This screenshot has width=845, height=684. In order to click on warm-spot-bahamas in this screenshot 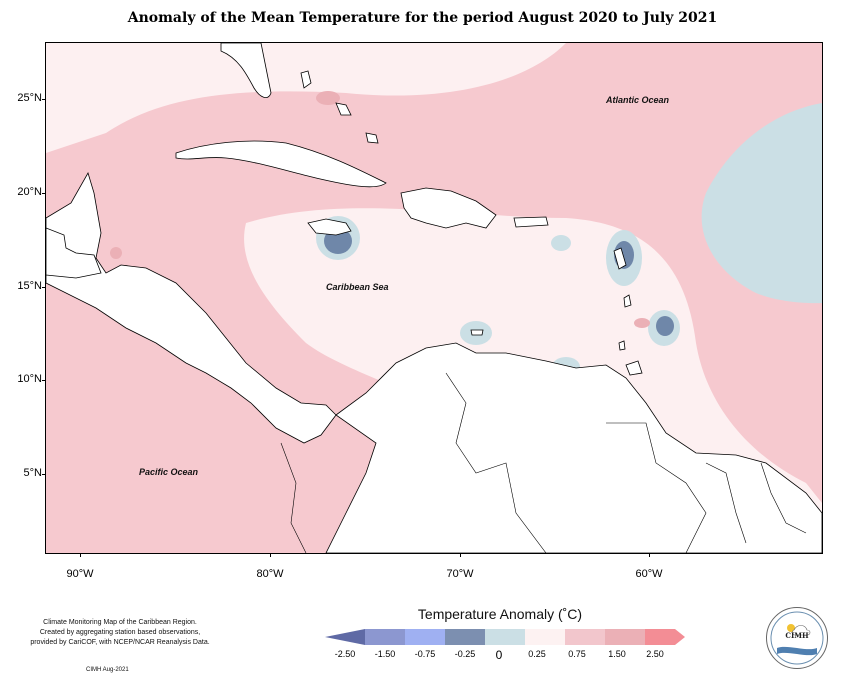, I will do `click(328, 98)`.